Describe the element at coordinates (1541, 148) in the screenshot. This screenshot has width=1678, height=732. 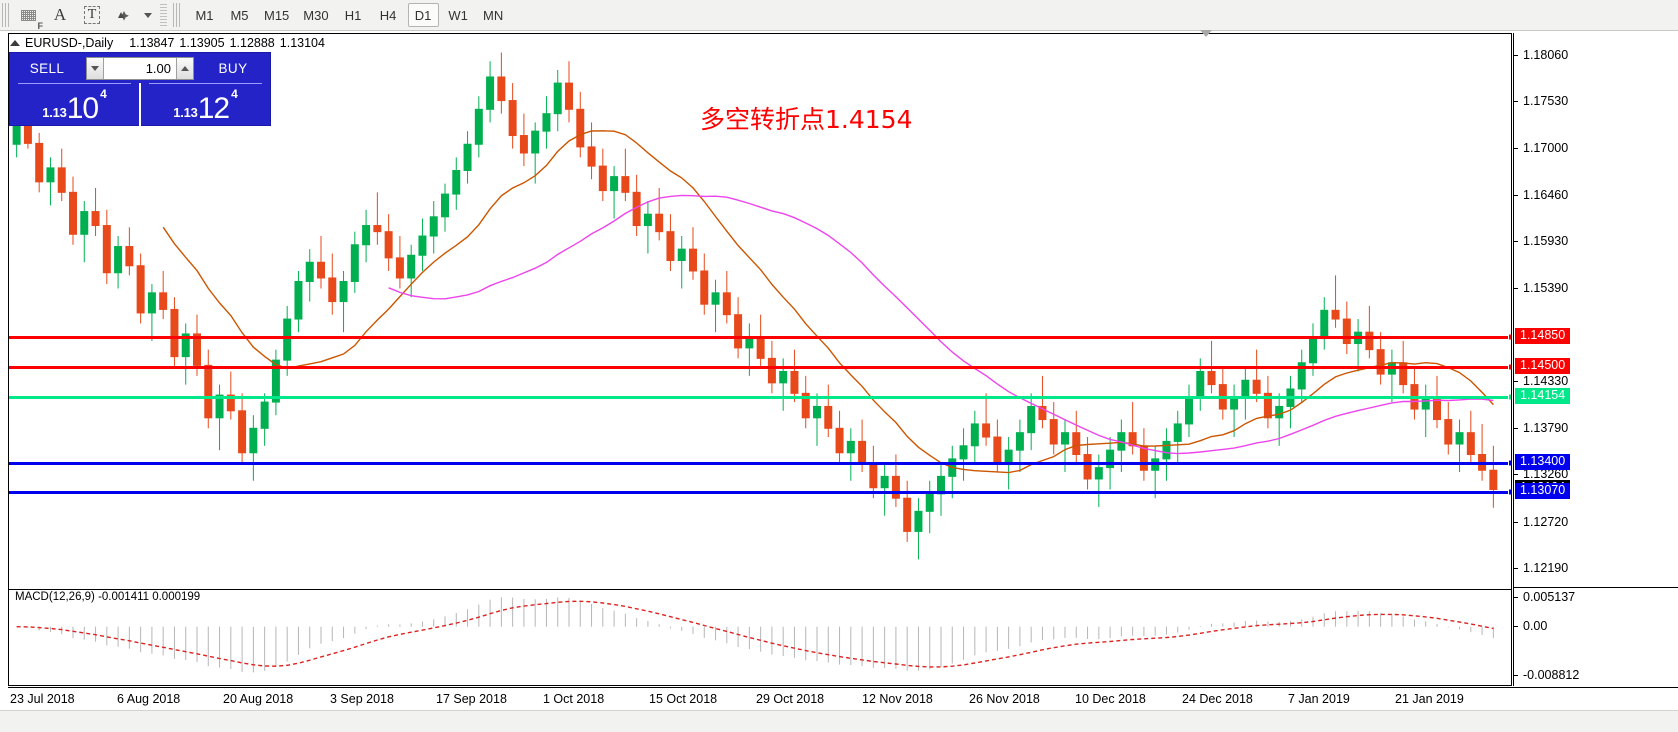
I see `price-tick-1.17000: 1.17000` at that location.